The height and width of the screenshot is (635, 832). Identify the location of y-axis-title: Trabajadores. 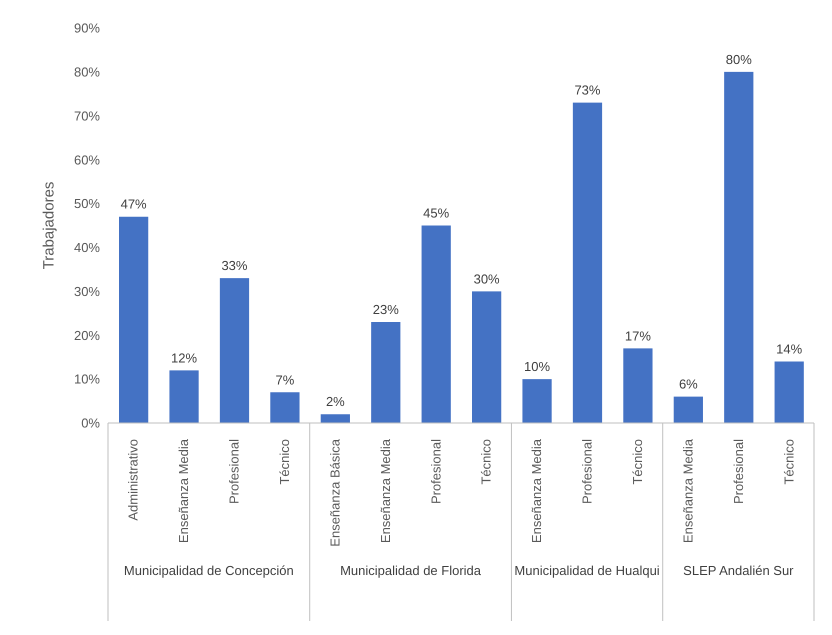
(49, 226).